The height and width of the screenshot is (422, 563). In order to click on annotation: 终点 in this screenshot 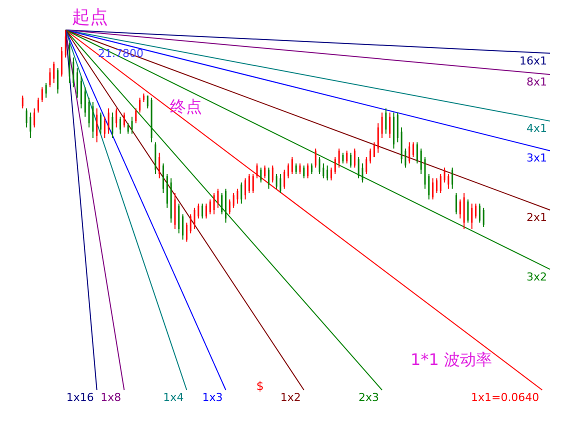, I will do `click(186, 106)`.